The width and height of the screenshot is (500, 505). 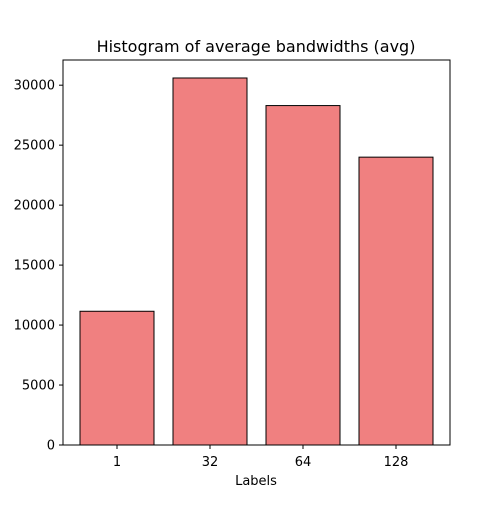 What do you see at coordinates (210, 462) in the screenshot?
I see `x-tick-label: 32` at bounding box center [210, 462].